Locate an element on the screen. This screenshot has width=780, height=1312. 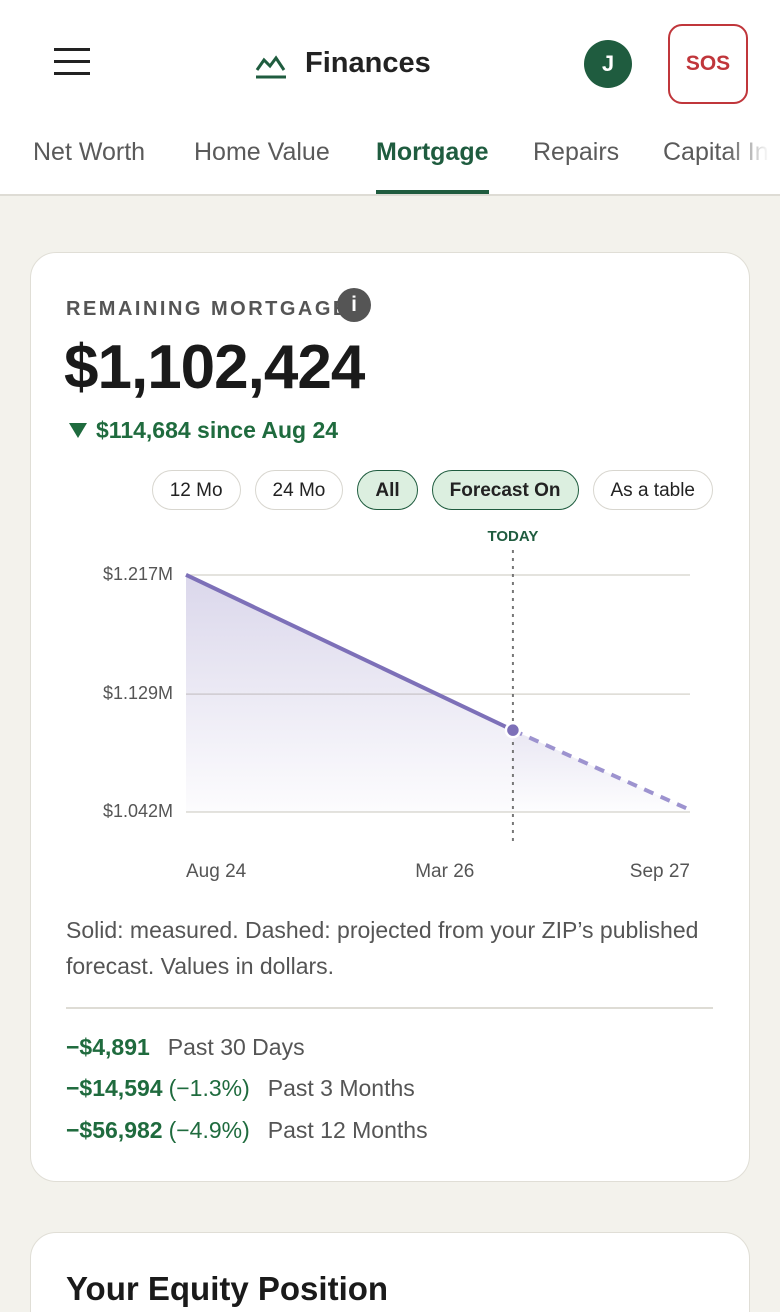
today-label: TODAY is located at coordinates (512, 536).